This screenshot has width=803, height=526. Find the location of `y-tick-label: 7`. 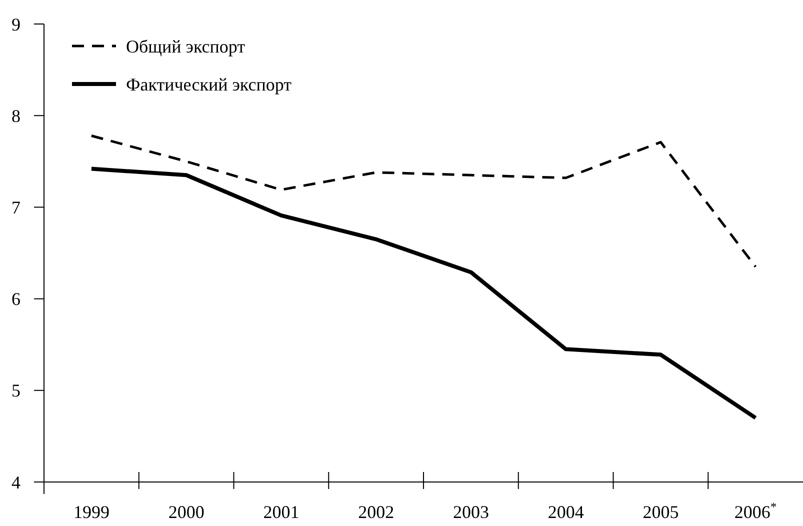

y-tick-label: 7 is located at coordinates (16, 208).